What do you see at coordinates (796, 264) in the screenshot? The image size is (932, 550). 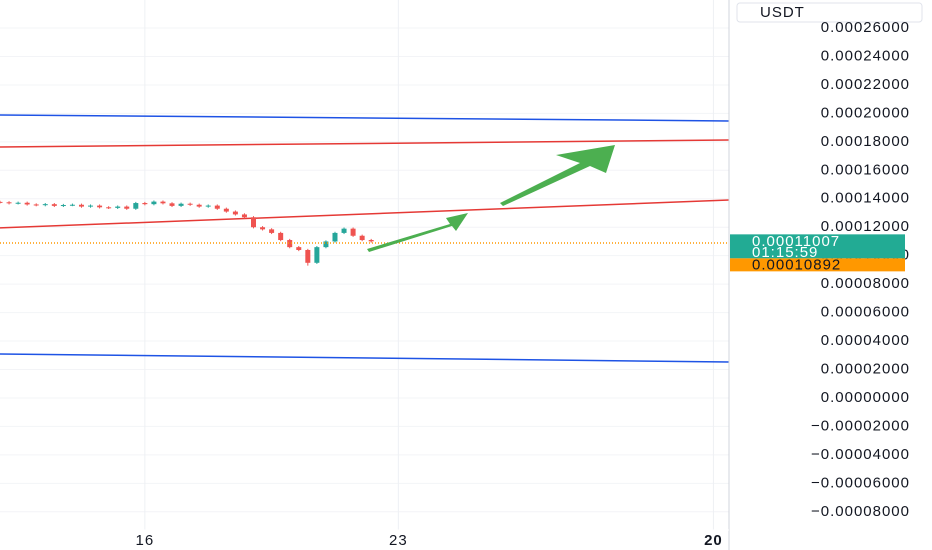 I see `price-tag-label: 0.00010892` at bounding box center [796, 264].